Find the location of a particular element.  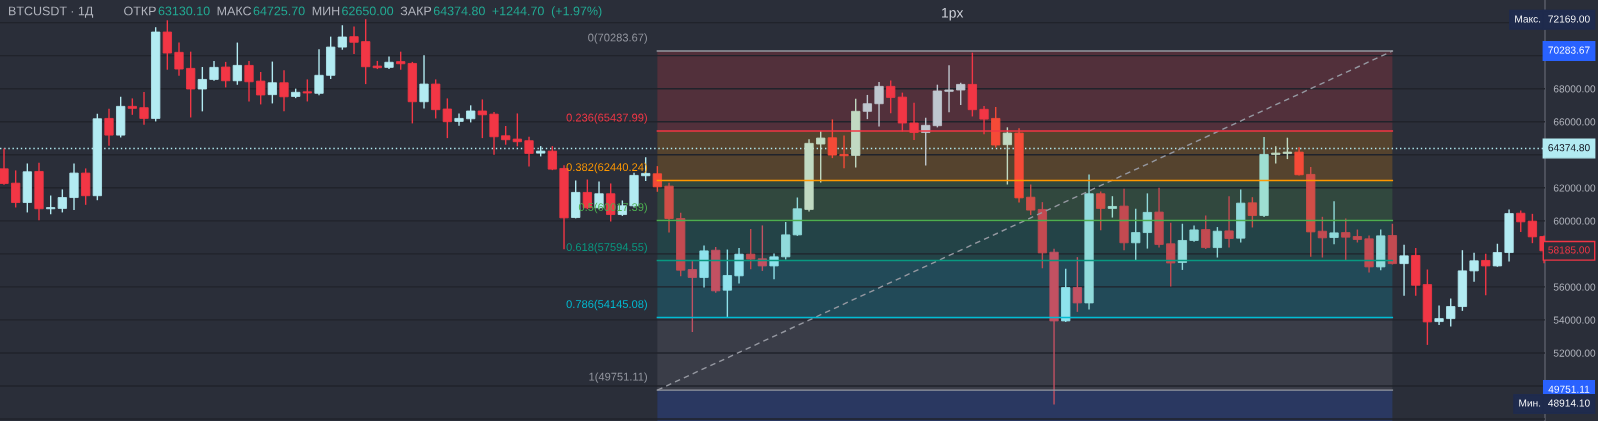

y-tick-label: 60000.00 is located at coordinates (1574, 221).